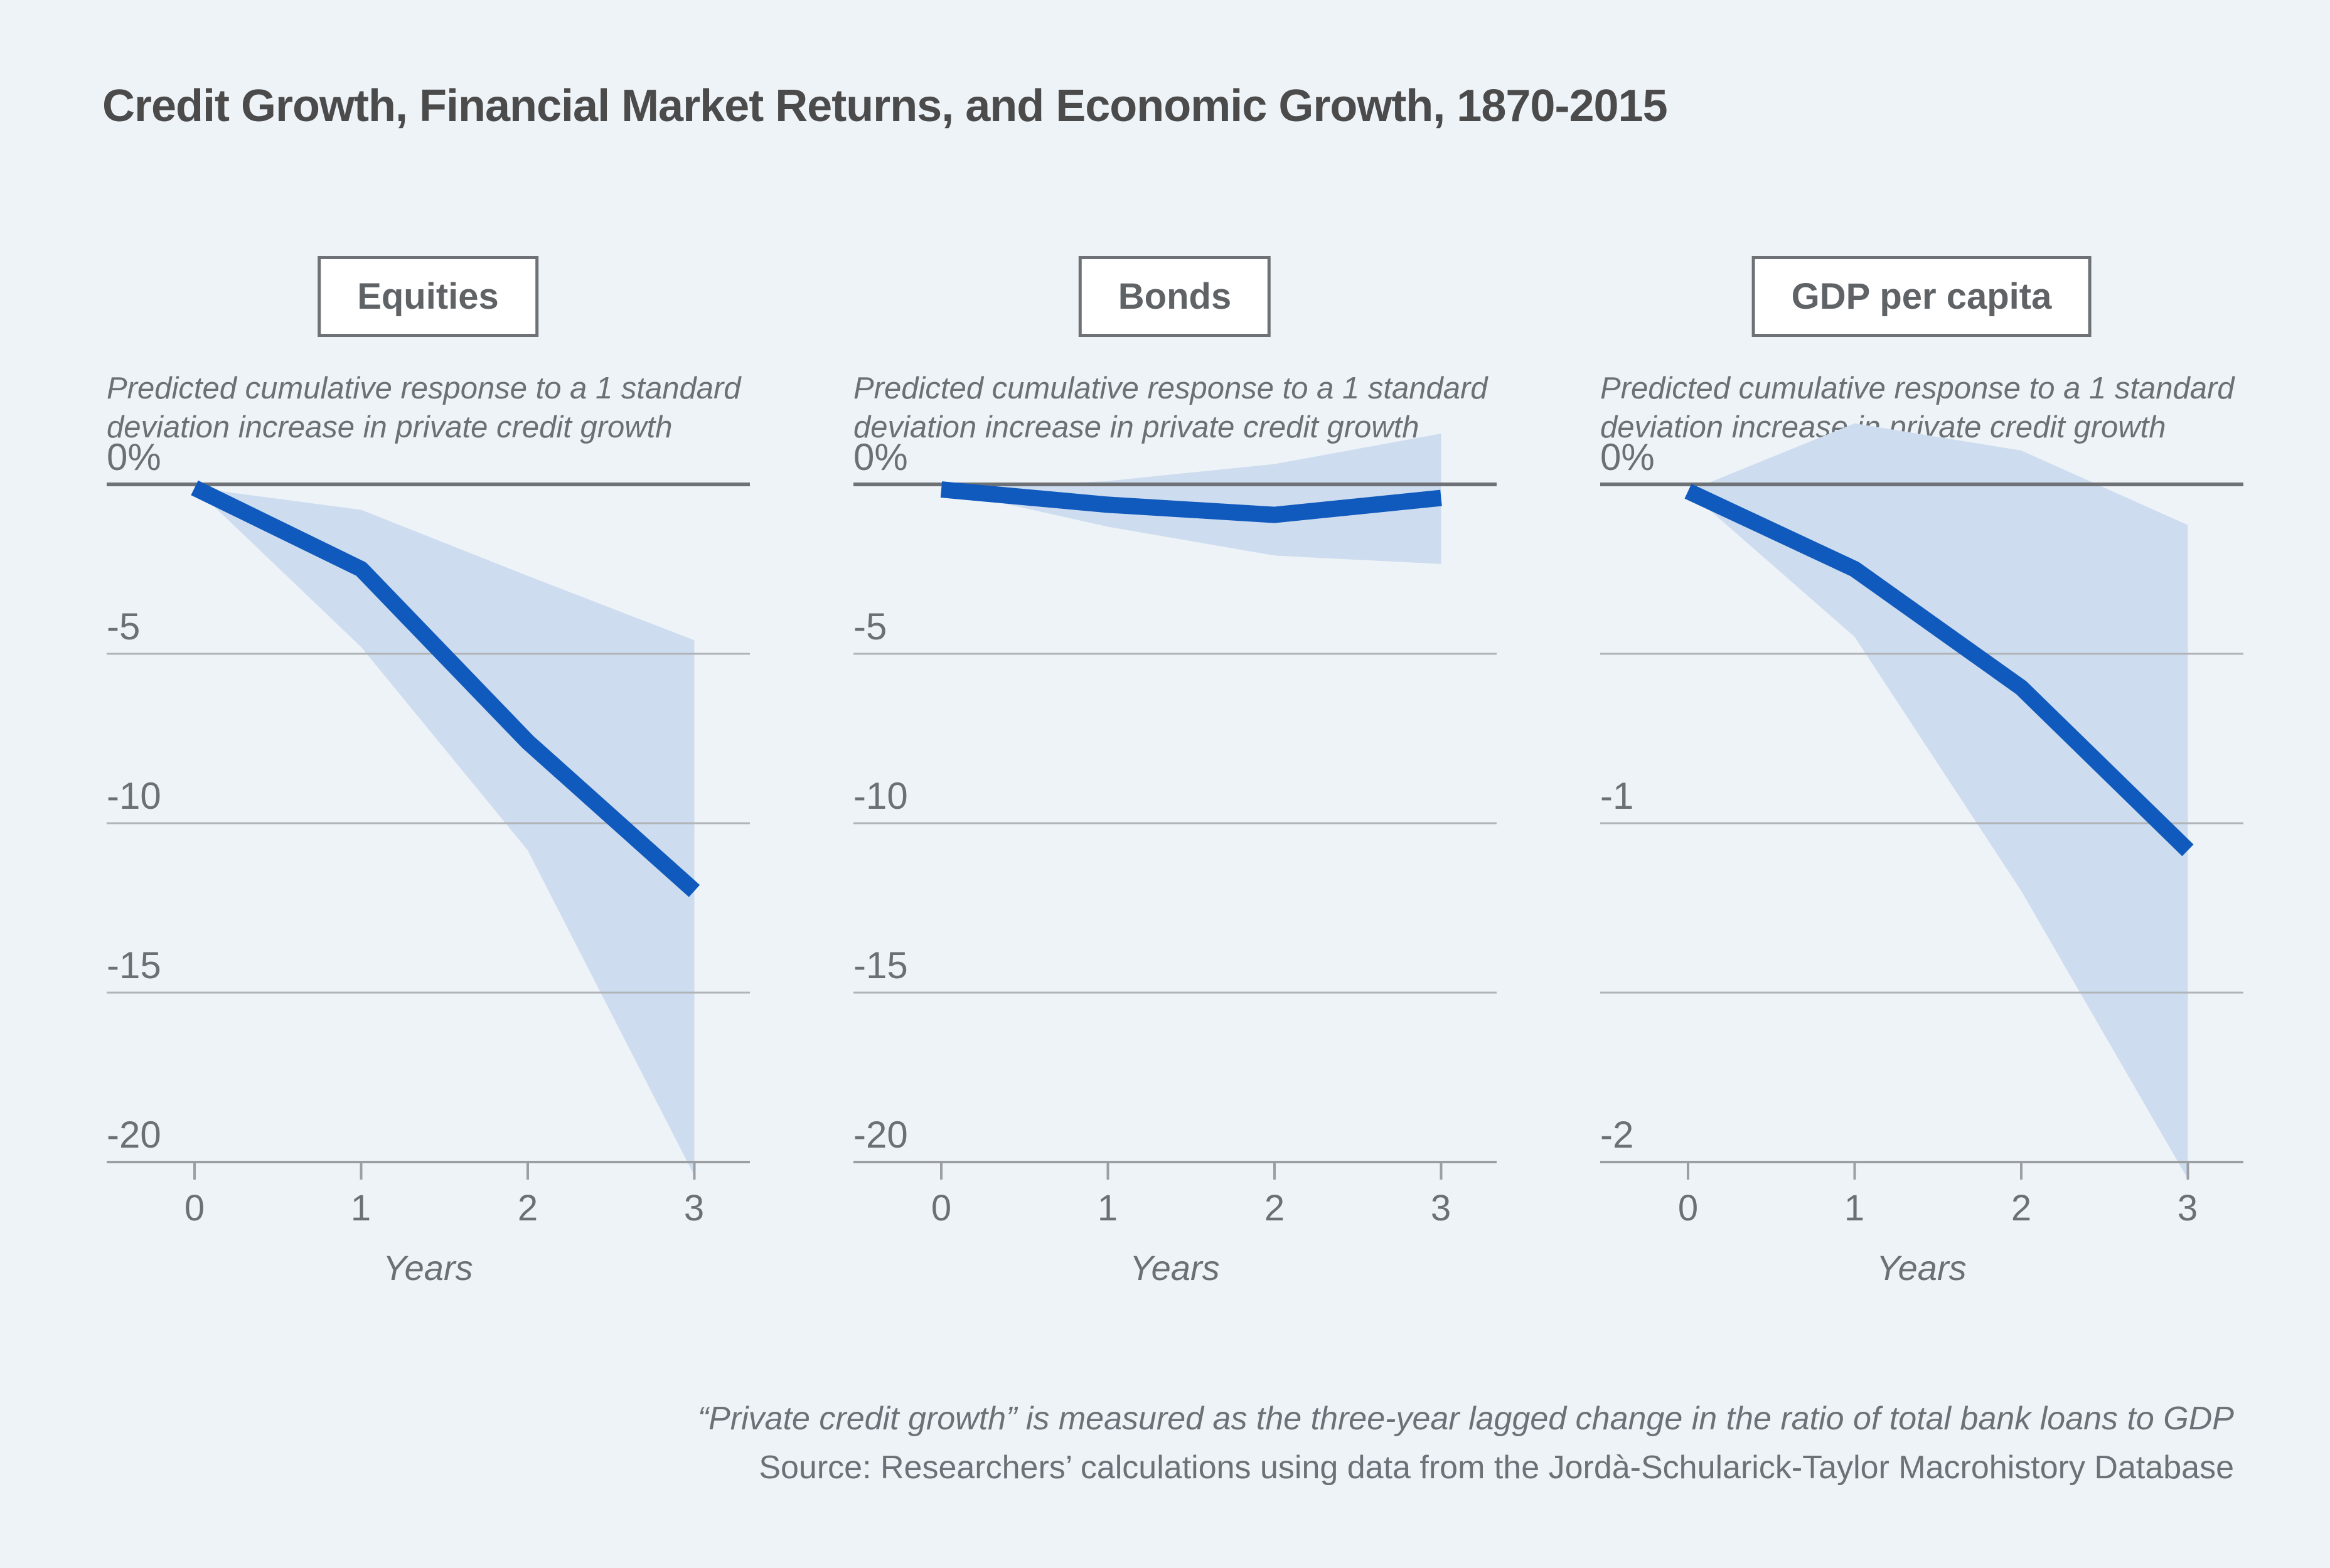  What do you see at coordinates (1922, 296) in the screenshot?
I see `panel-title-box: GDP per capita` at bounding box center [1922, 296].